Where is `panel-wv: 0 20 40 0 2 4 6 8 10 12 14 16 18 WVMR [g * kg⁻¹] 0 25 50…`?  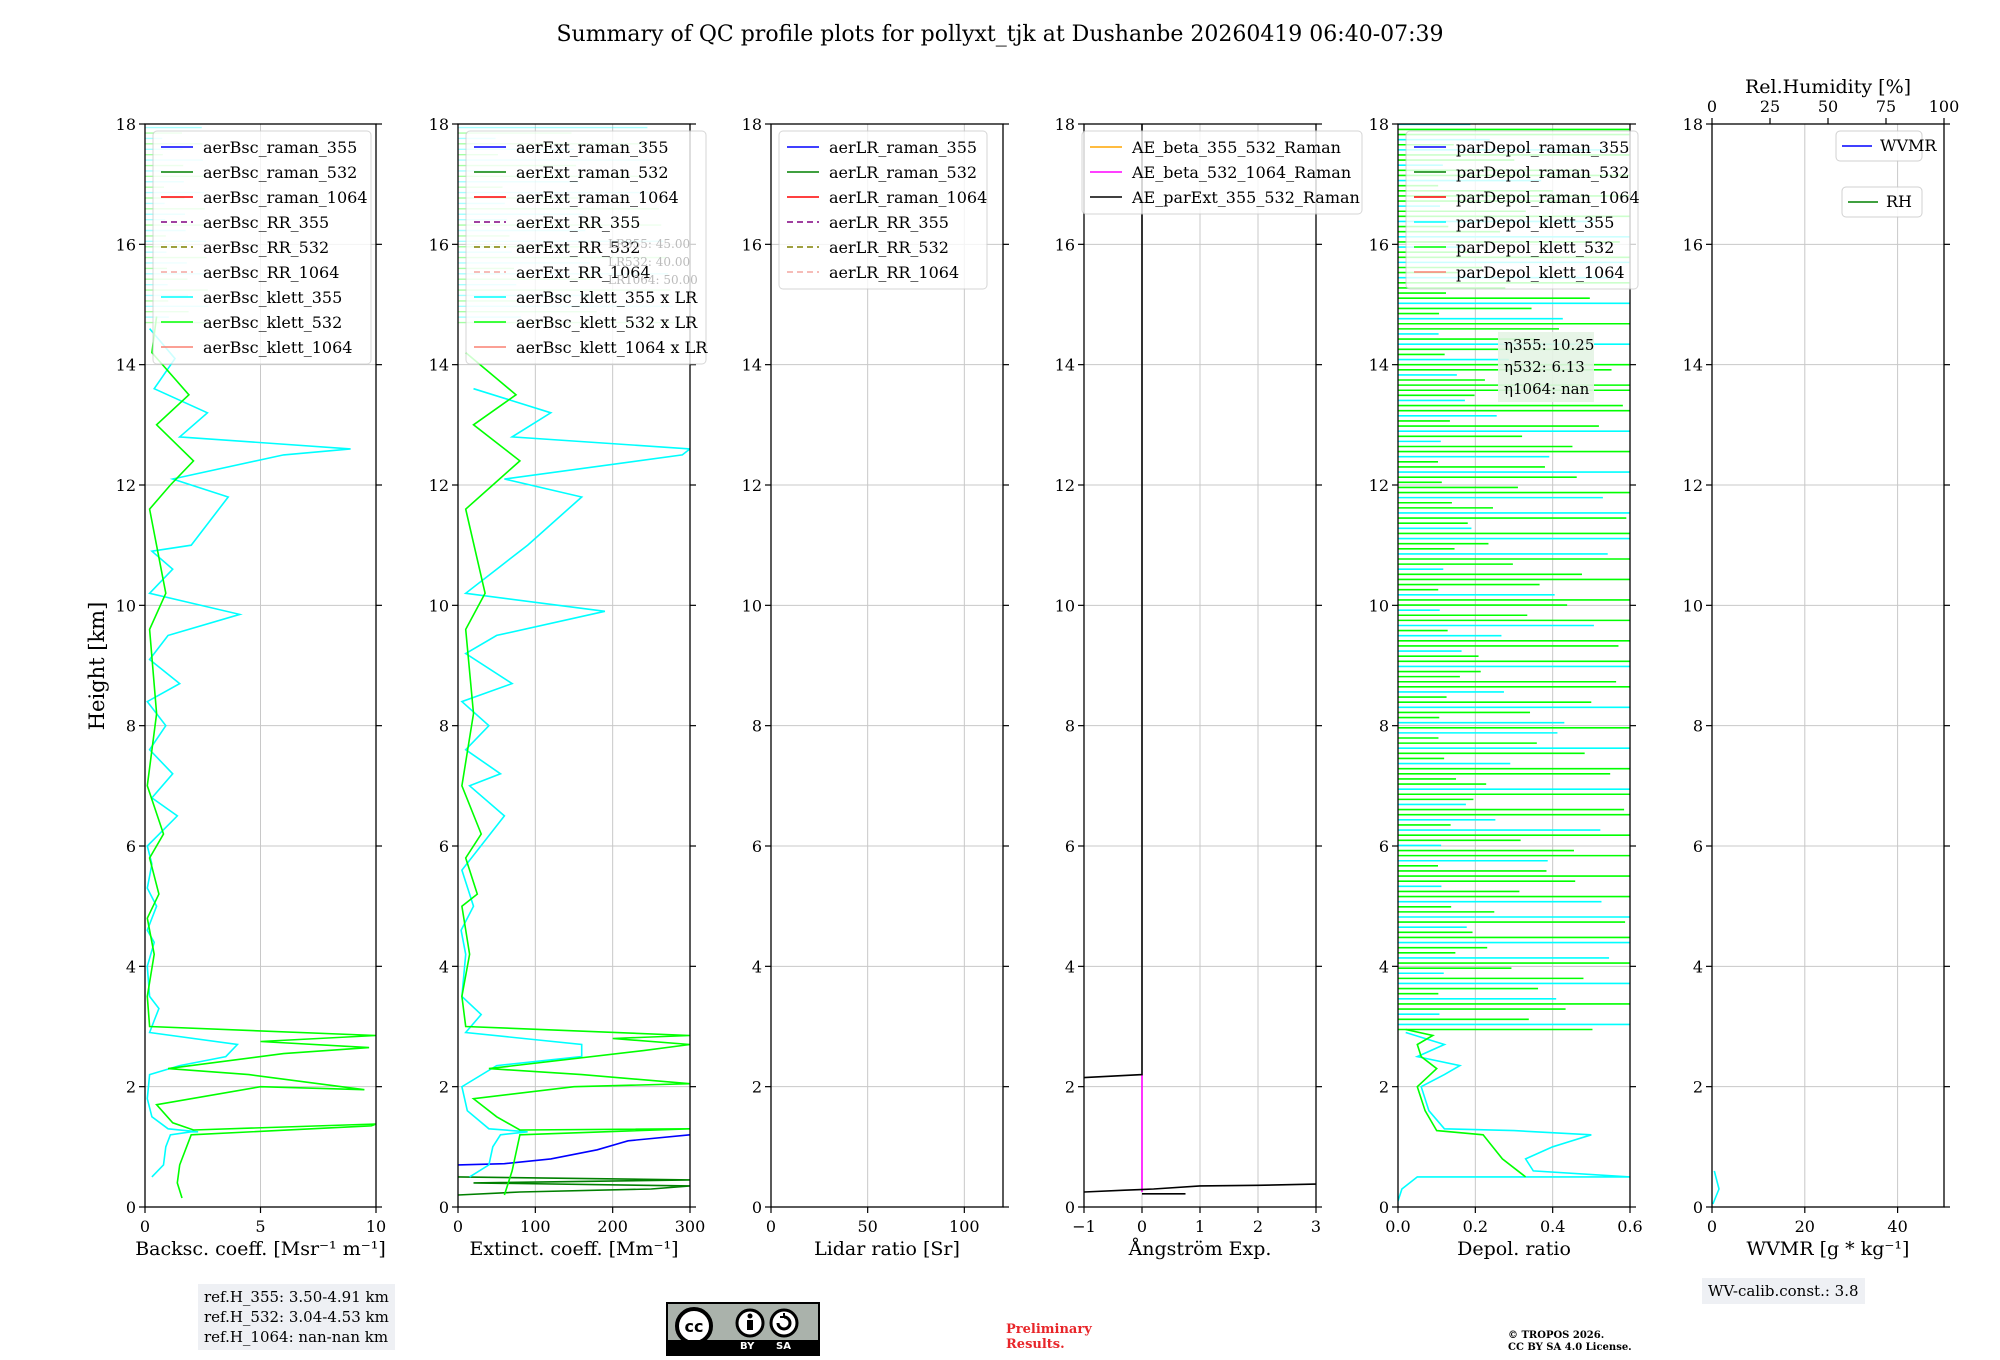
panel-wv: 0 20 40 0 2 4 6 8 10 12 14 16 18 WVMR [g * kg⁻¹] 0 25 50… is located at coordinates (1821, 668).